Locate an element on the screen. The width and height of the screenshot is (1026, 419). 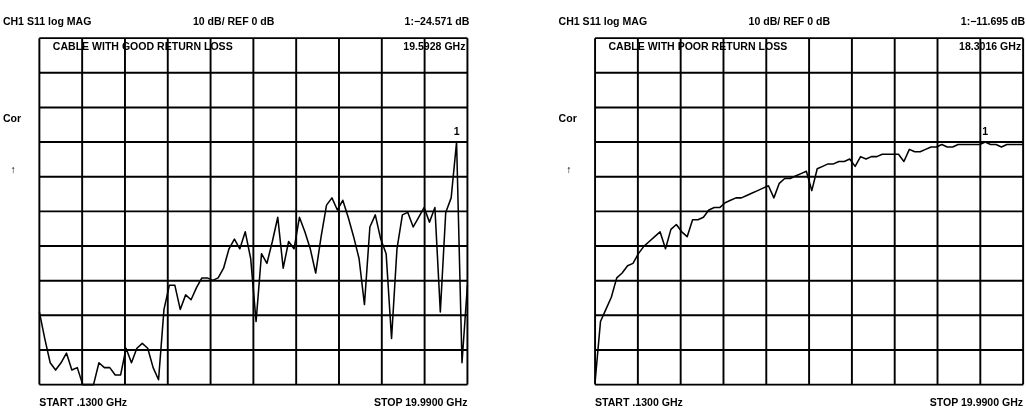
text: 1:−24.571 dB is located at coordinates (437, 20).